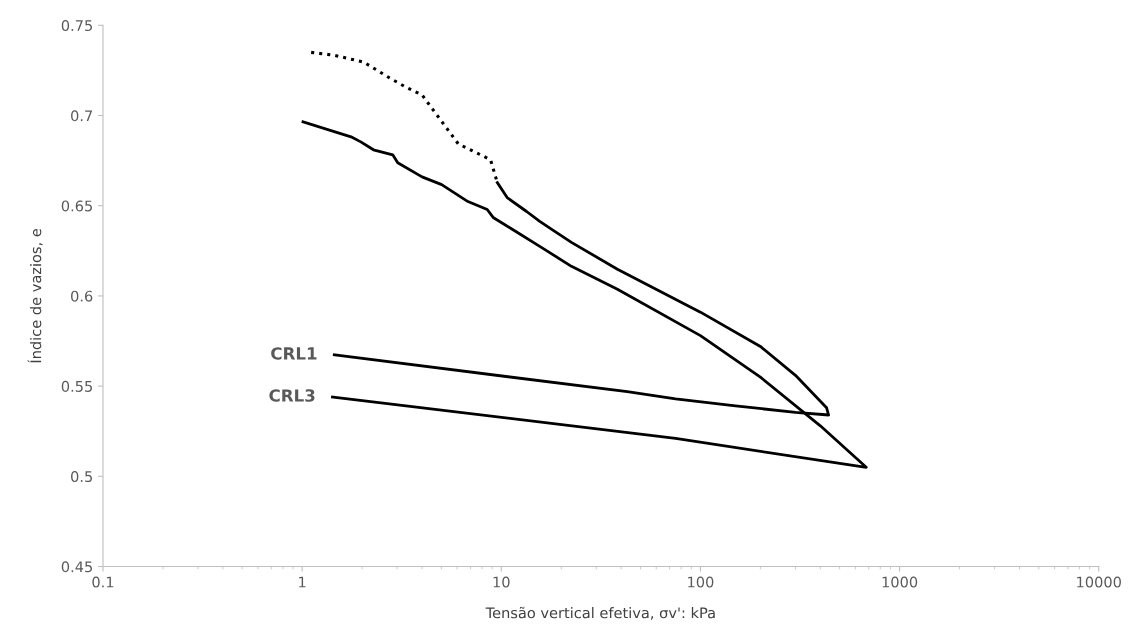 The width and height of the screenshot is (1138, 633). I want to click on y-tick-label: 0.7, so click(82, 116).